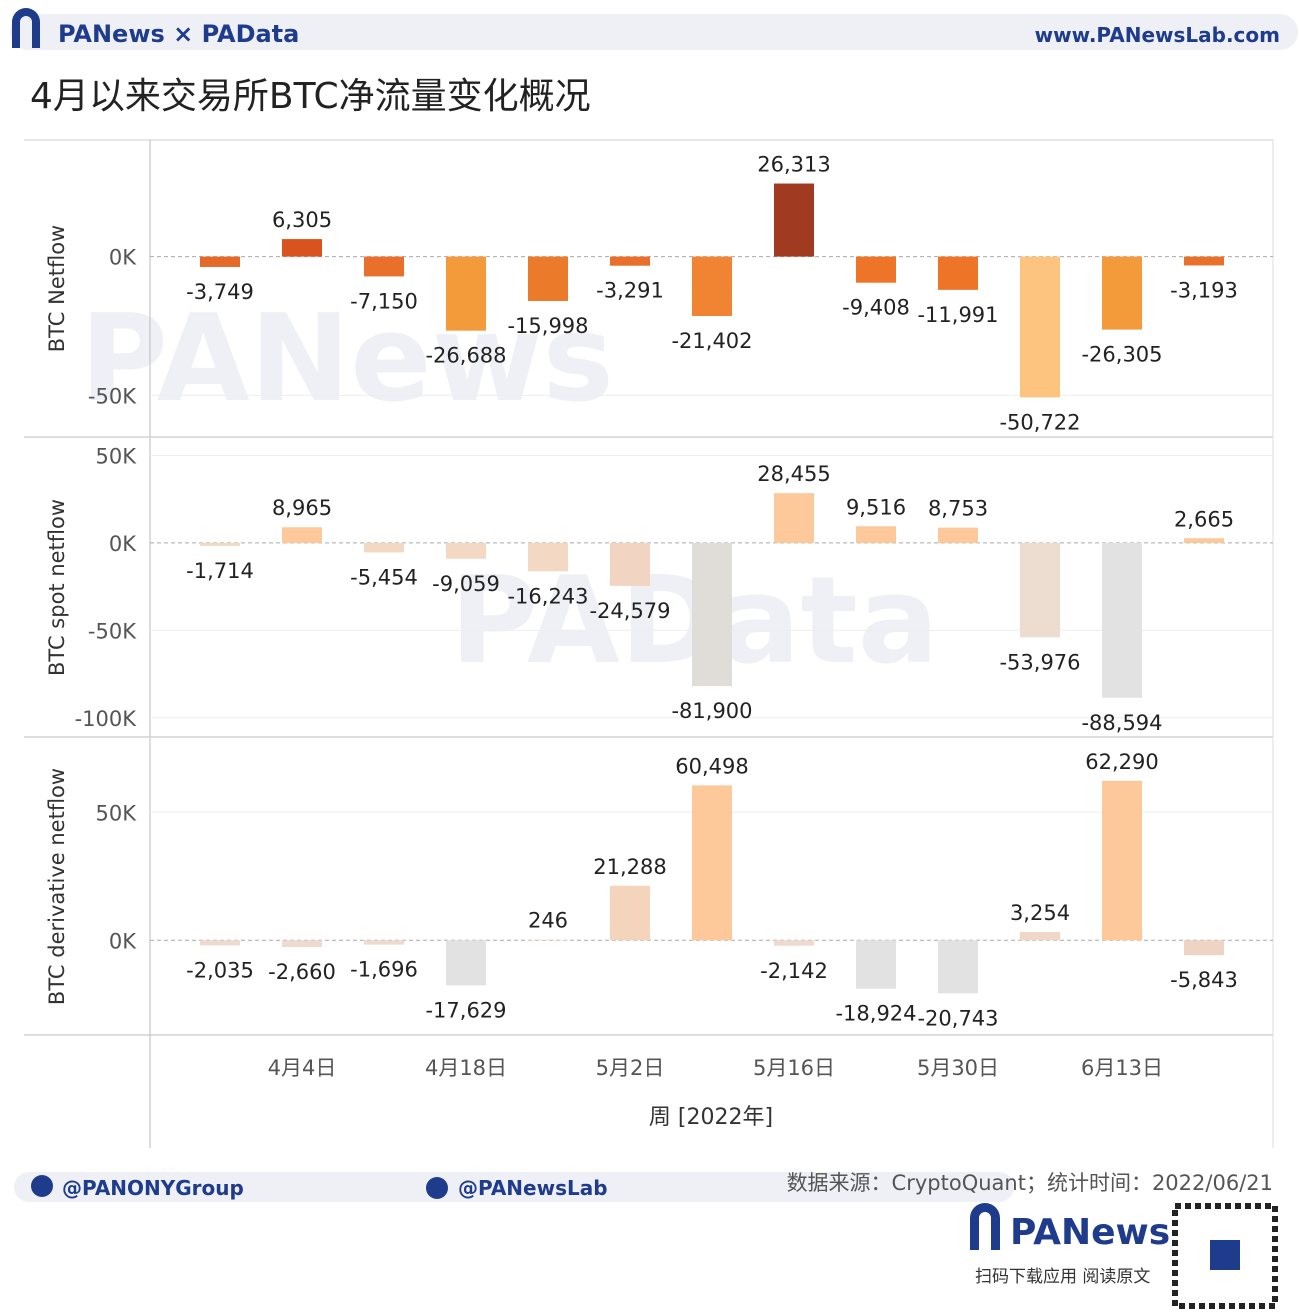  What do you see at coordinates (57, 886) in the screenshot?
I see `y-axis-label: BTC derivative netflow` at bounding box center [57, 886].